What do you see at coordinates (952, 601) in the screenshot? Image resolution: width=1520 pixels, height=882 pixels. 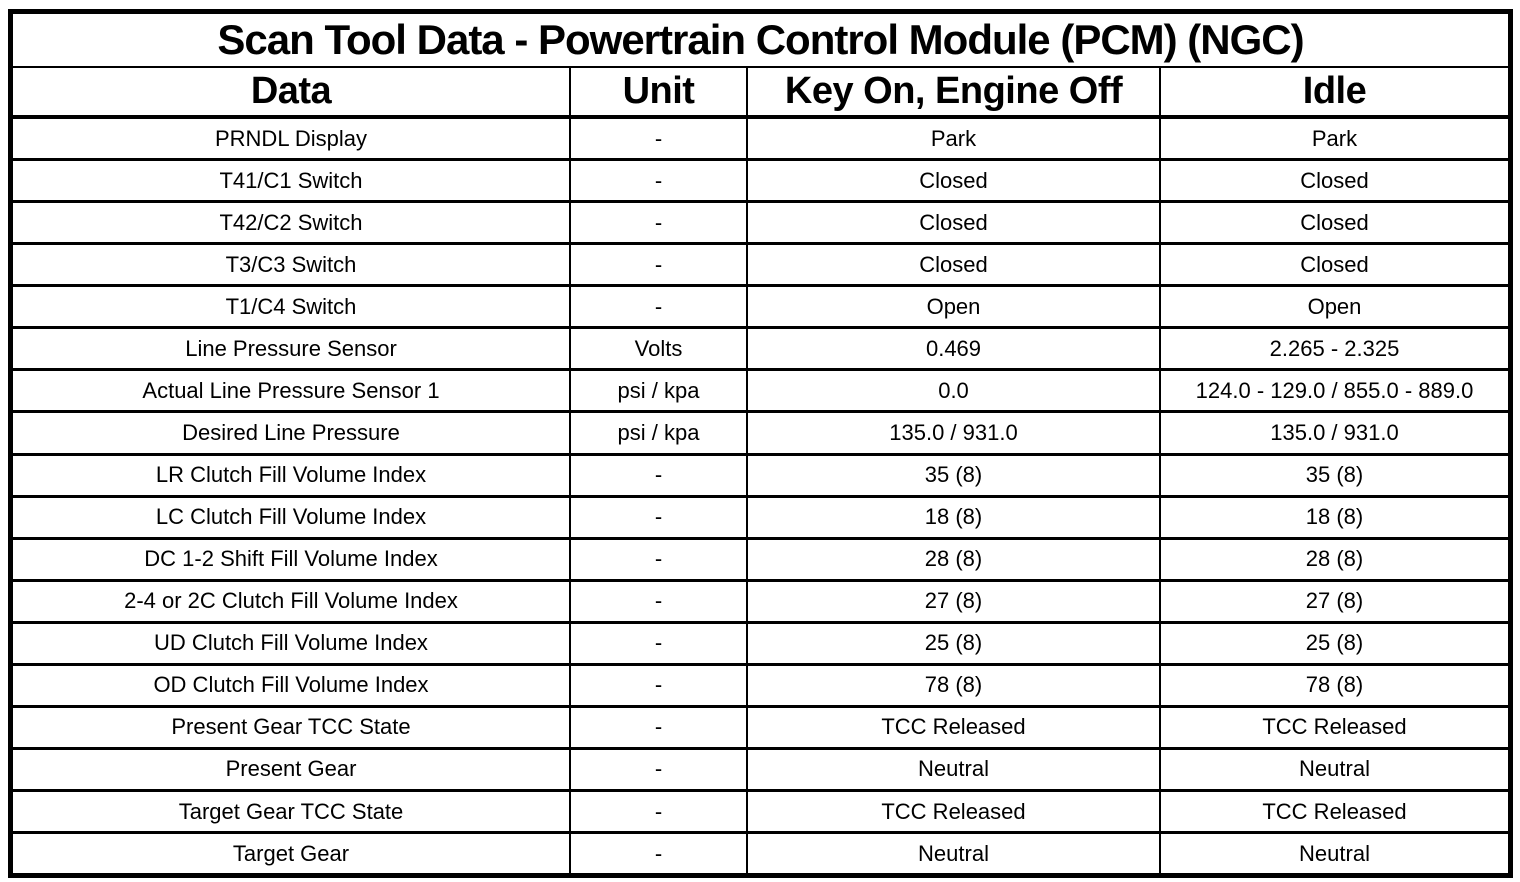 I see `cell-key-on-engine-off: 27 (8)` at bounding box center [952, 601].